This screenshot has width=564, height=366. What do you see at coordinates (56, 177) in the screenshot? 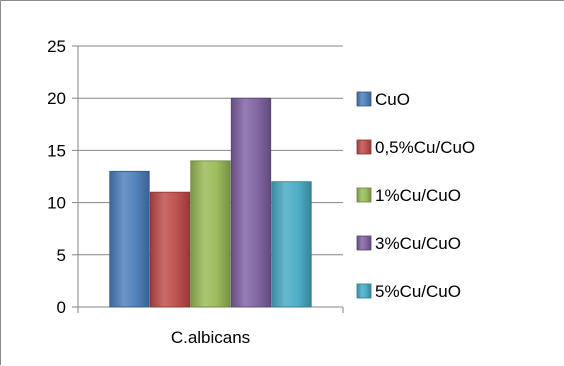
I see `y-axis-tick-labels: 0 5 10 15 20 25` at bounding box center [56, 177].